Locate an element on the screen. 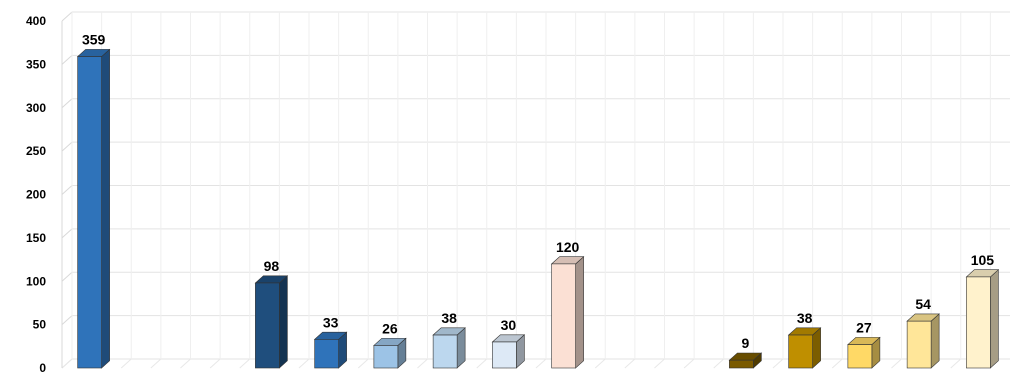  y-tick-label: 350 is located at coordinates (36, 64).